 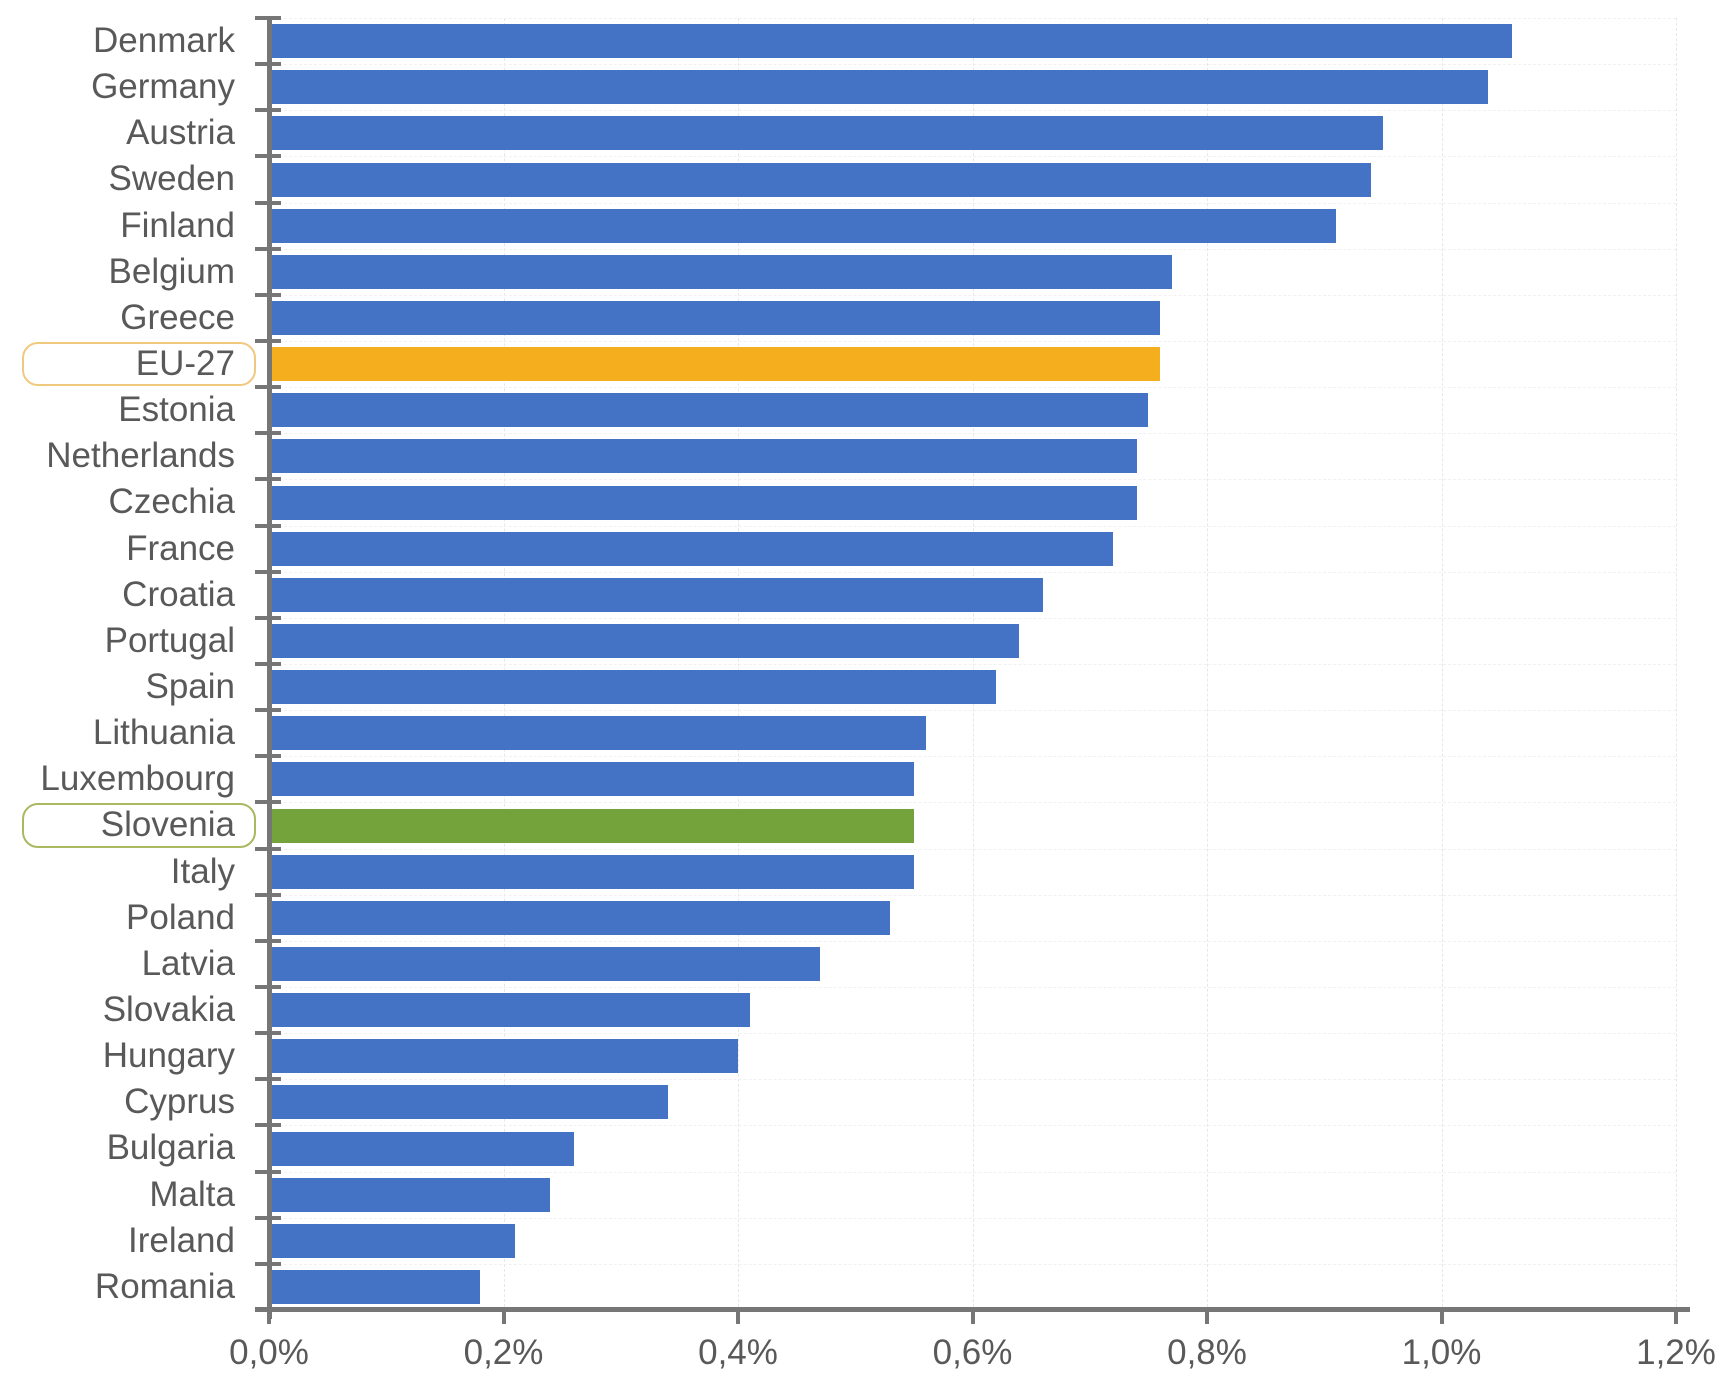 I want to click on category-label-hungary: Hungary, so click(x=168, y=1056).